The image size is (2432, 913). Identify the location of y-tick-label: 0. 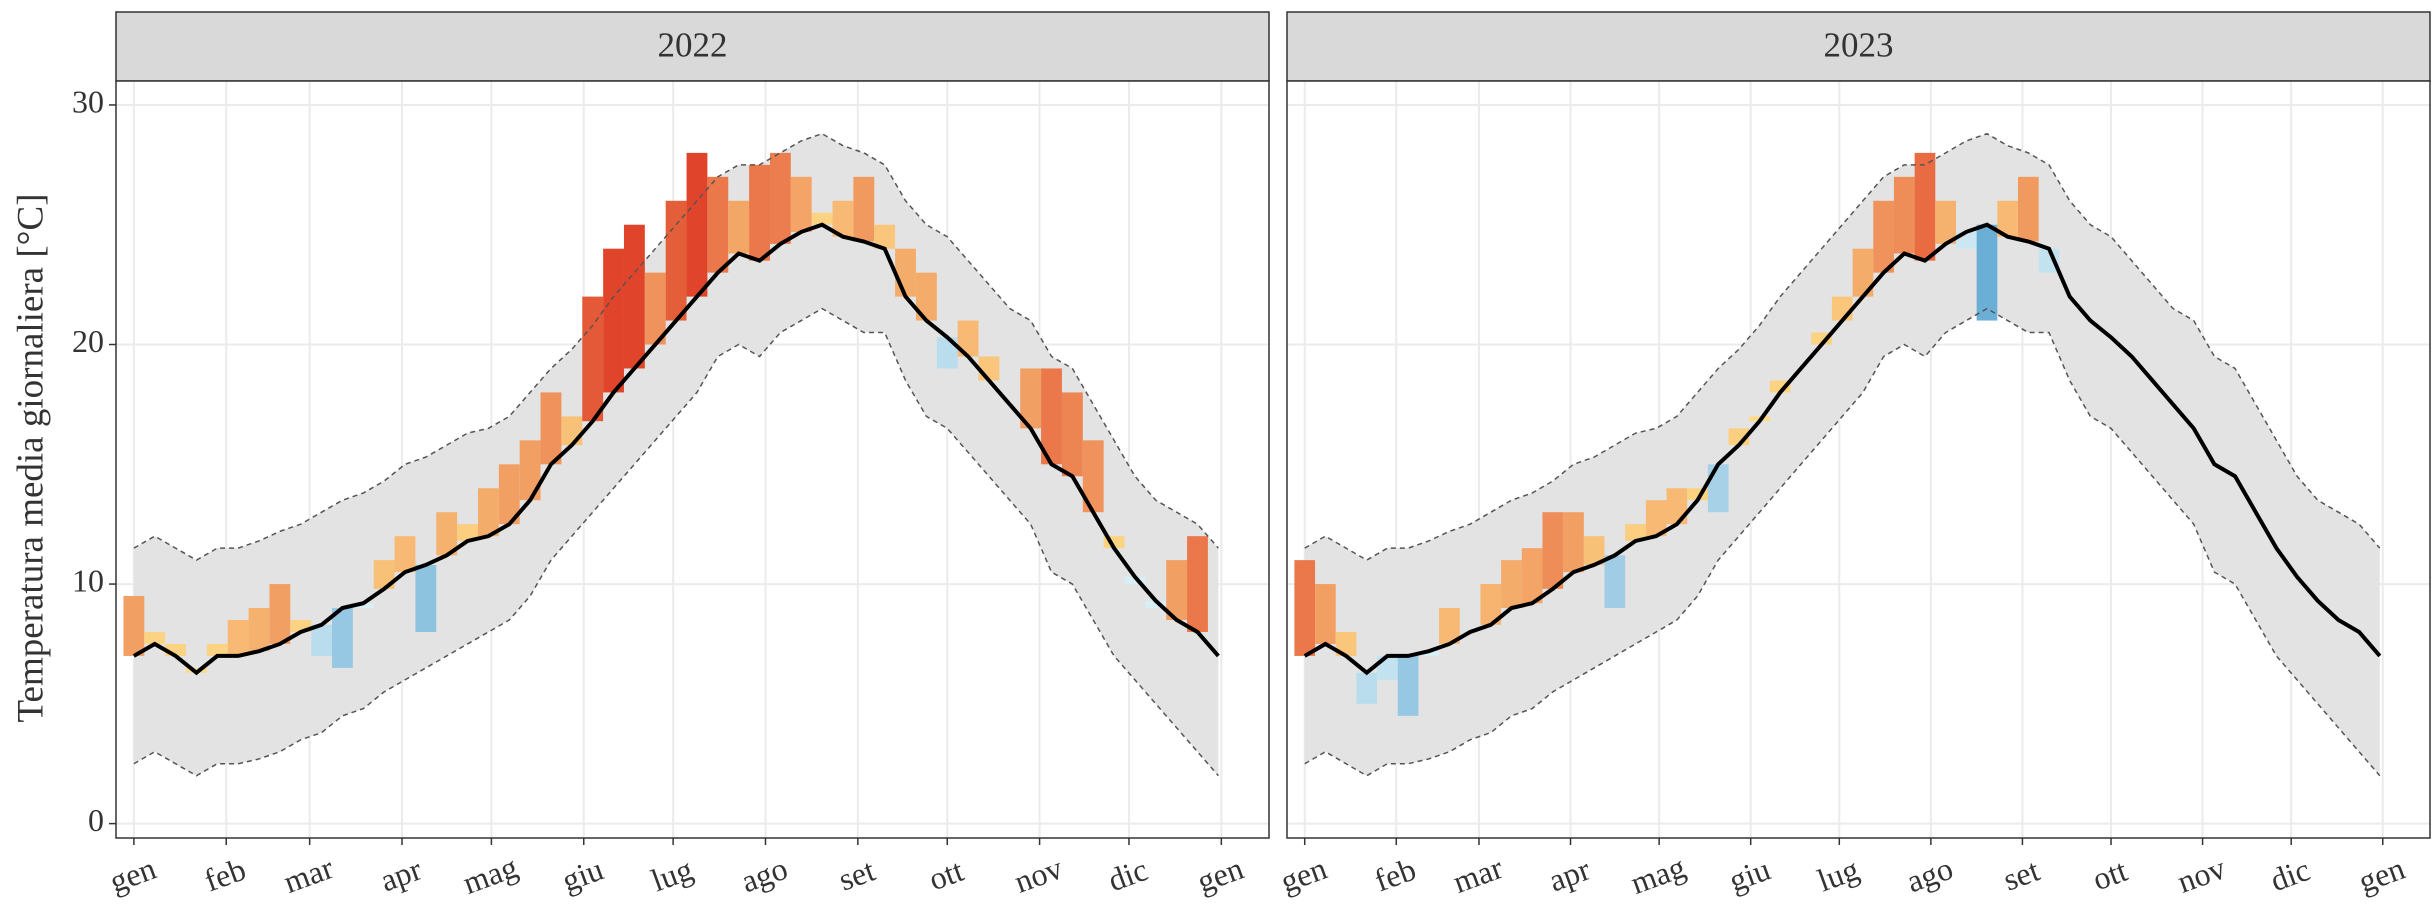
(96, 820).